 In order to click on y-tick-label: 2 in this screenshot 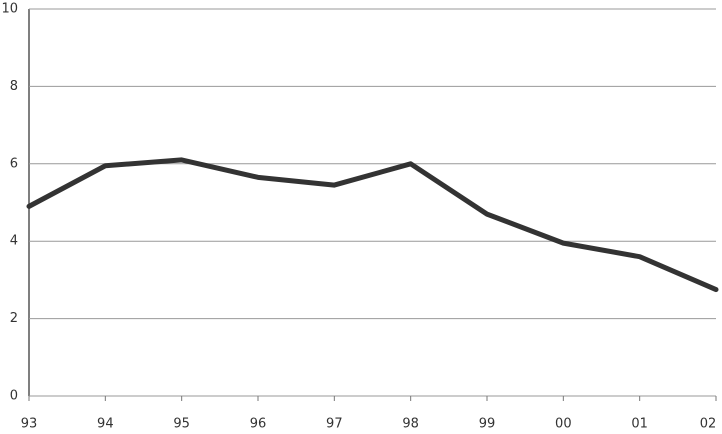, I will do `click(14, 318)`.